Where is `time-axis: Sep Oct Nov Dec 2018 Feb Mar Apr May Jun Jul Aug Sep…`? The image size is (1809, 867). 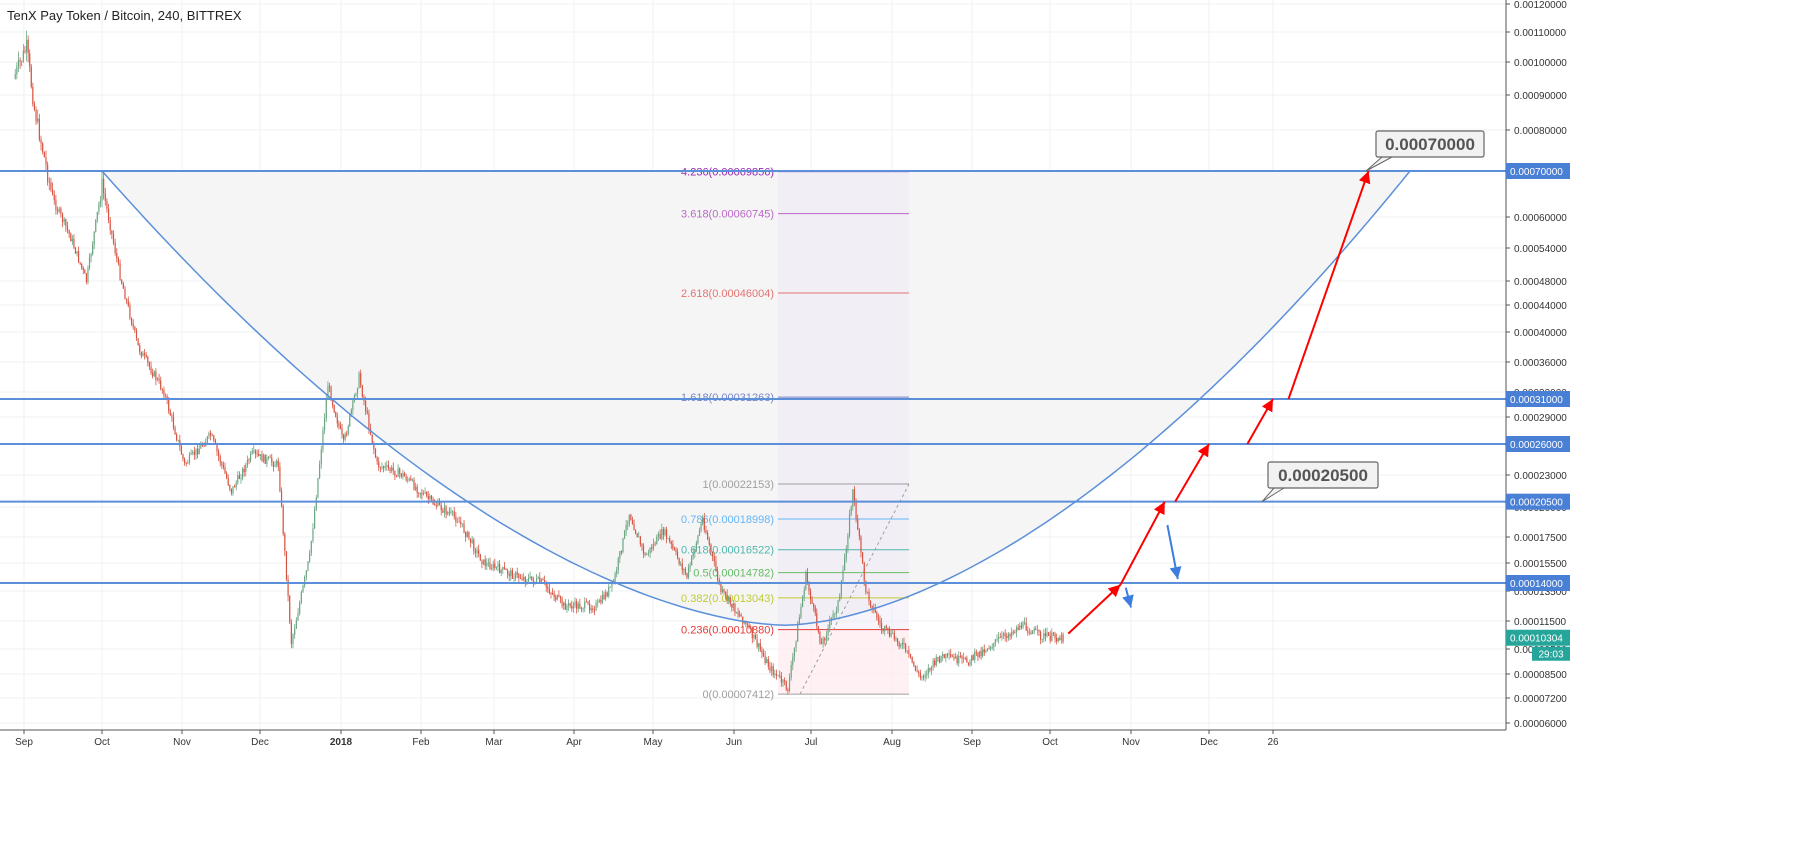
time-axis: Sep Oct Nov Dec 2018 Feb Mar Apr May Jun Jul Aug Sep… is located at coordinates (753, 738).